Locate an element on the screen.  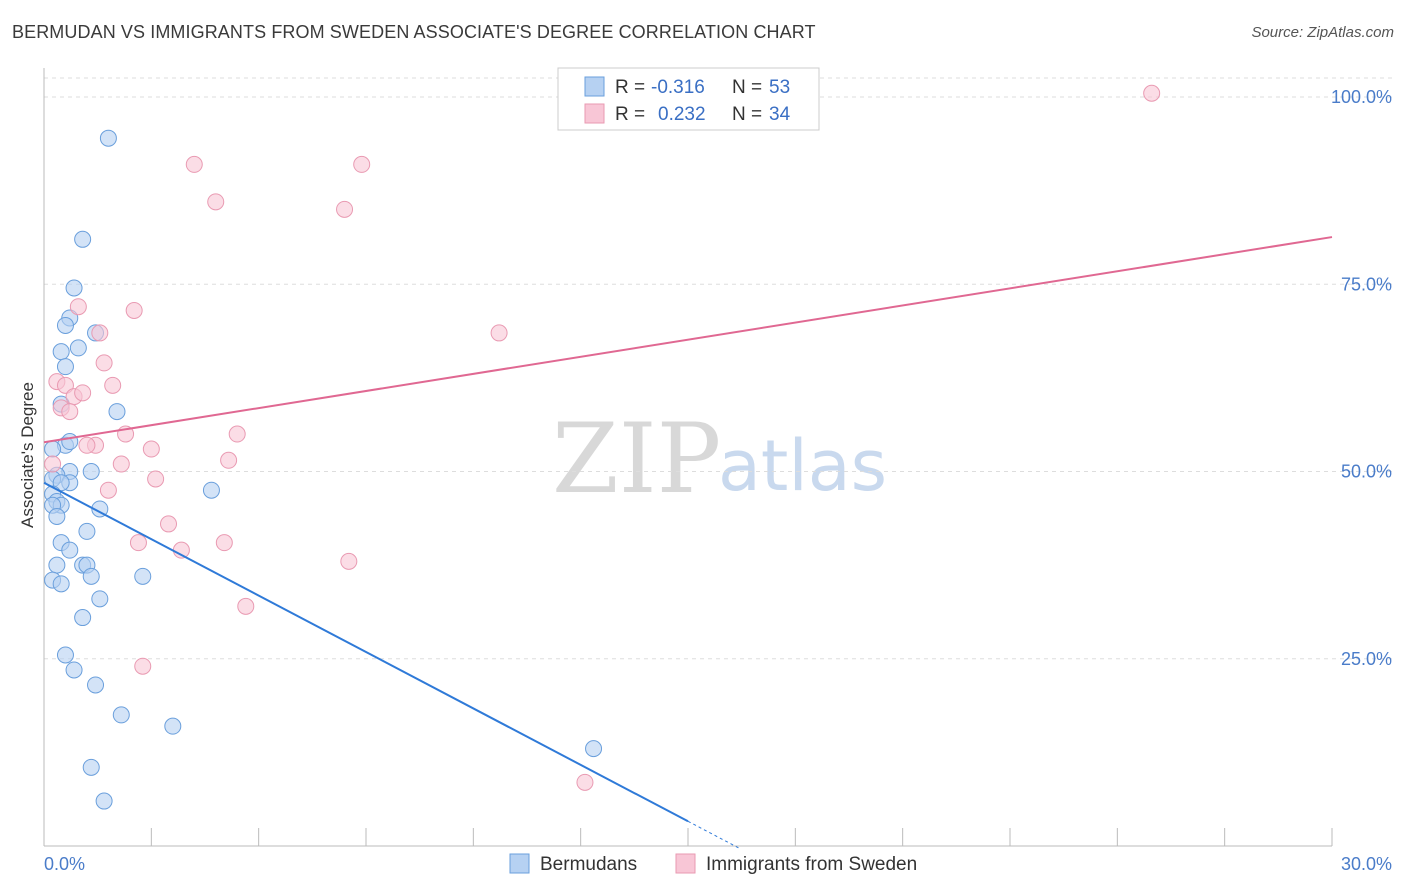
watermark-zip: ZIP is located at coordinates (636, 459).